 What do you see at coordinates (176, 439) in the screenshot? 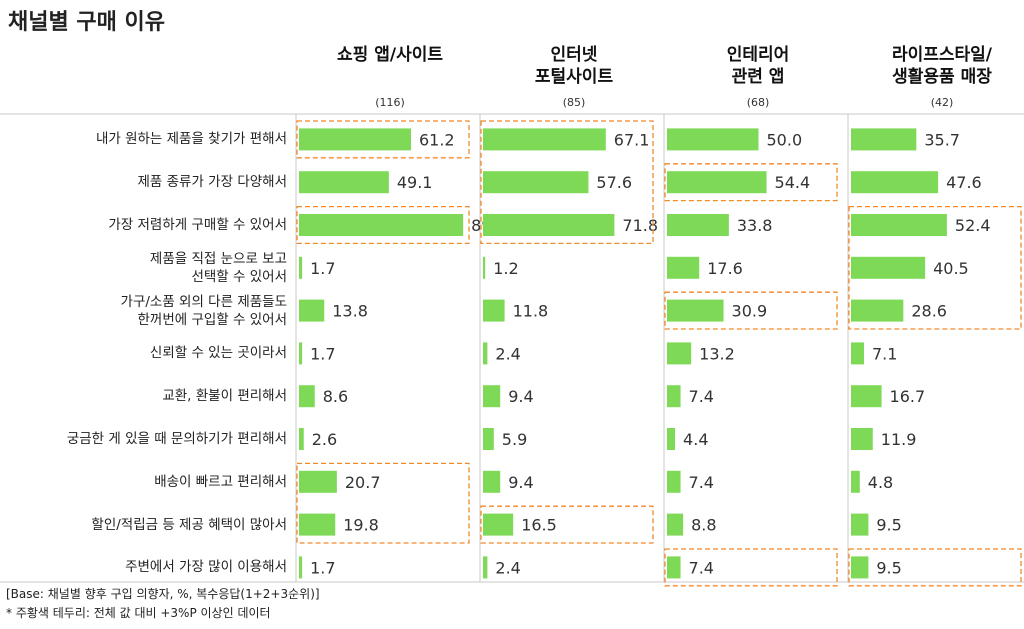
I see `category-label: 궁금한 게 있을 때 문의하기가 편리해서` at bounding box center [176, 439].